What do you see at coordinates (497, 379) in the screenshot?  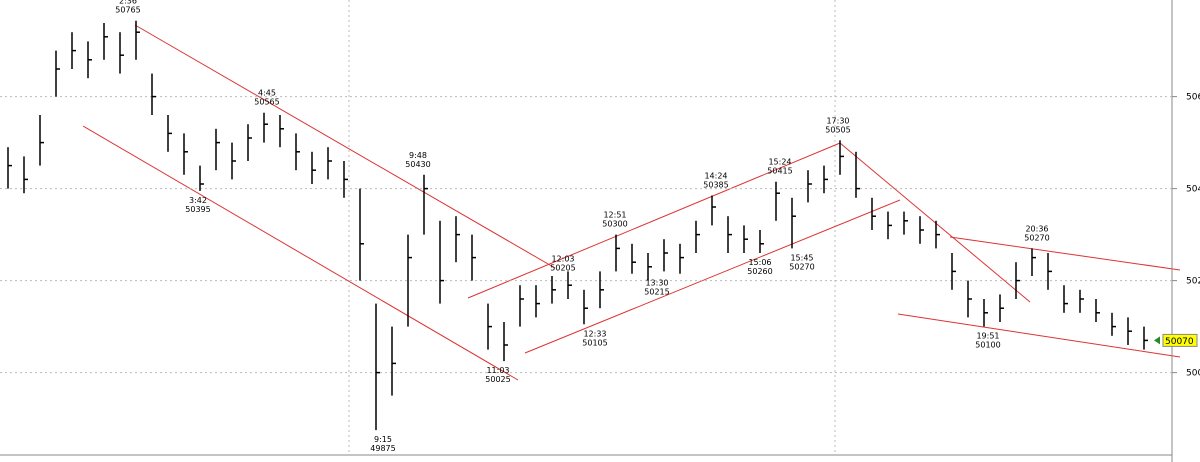 I see `annotation-price: 50025` at bounding box center [497, 379].